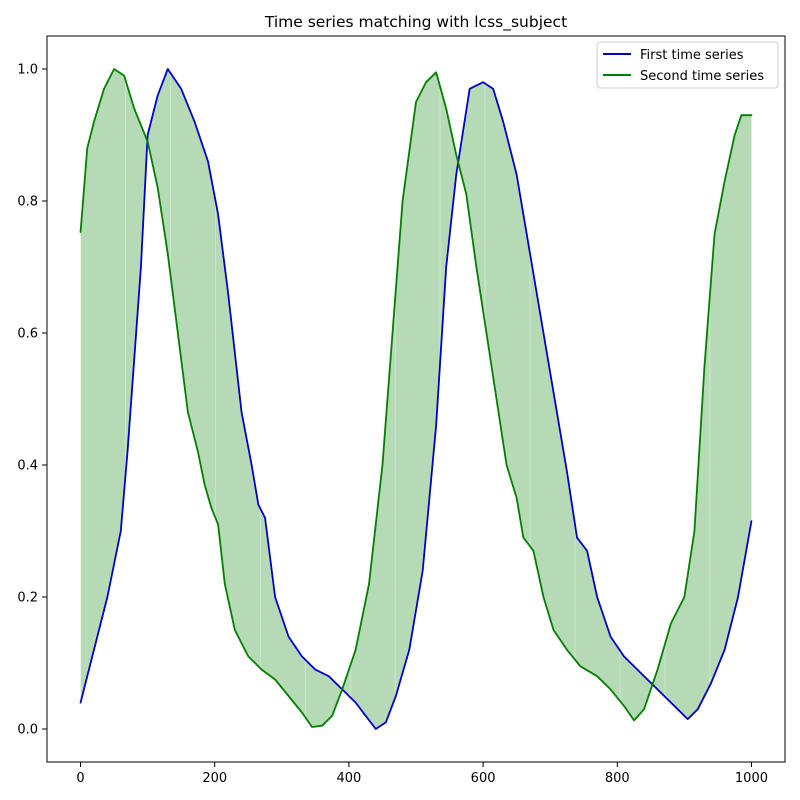 The image size is (800, 800). I want to click on x-tick-label: 0, so click(80, 778).